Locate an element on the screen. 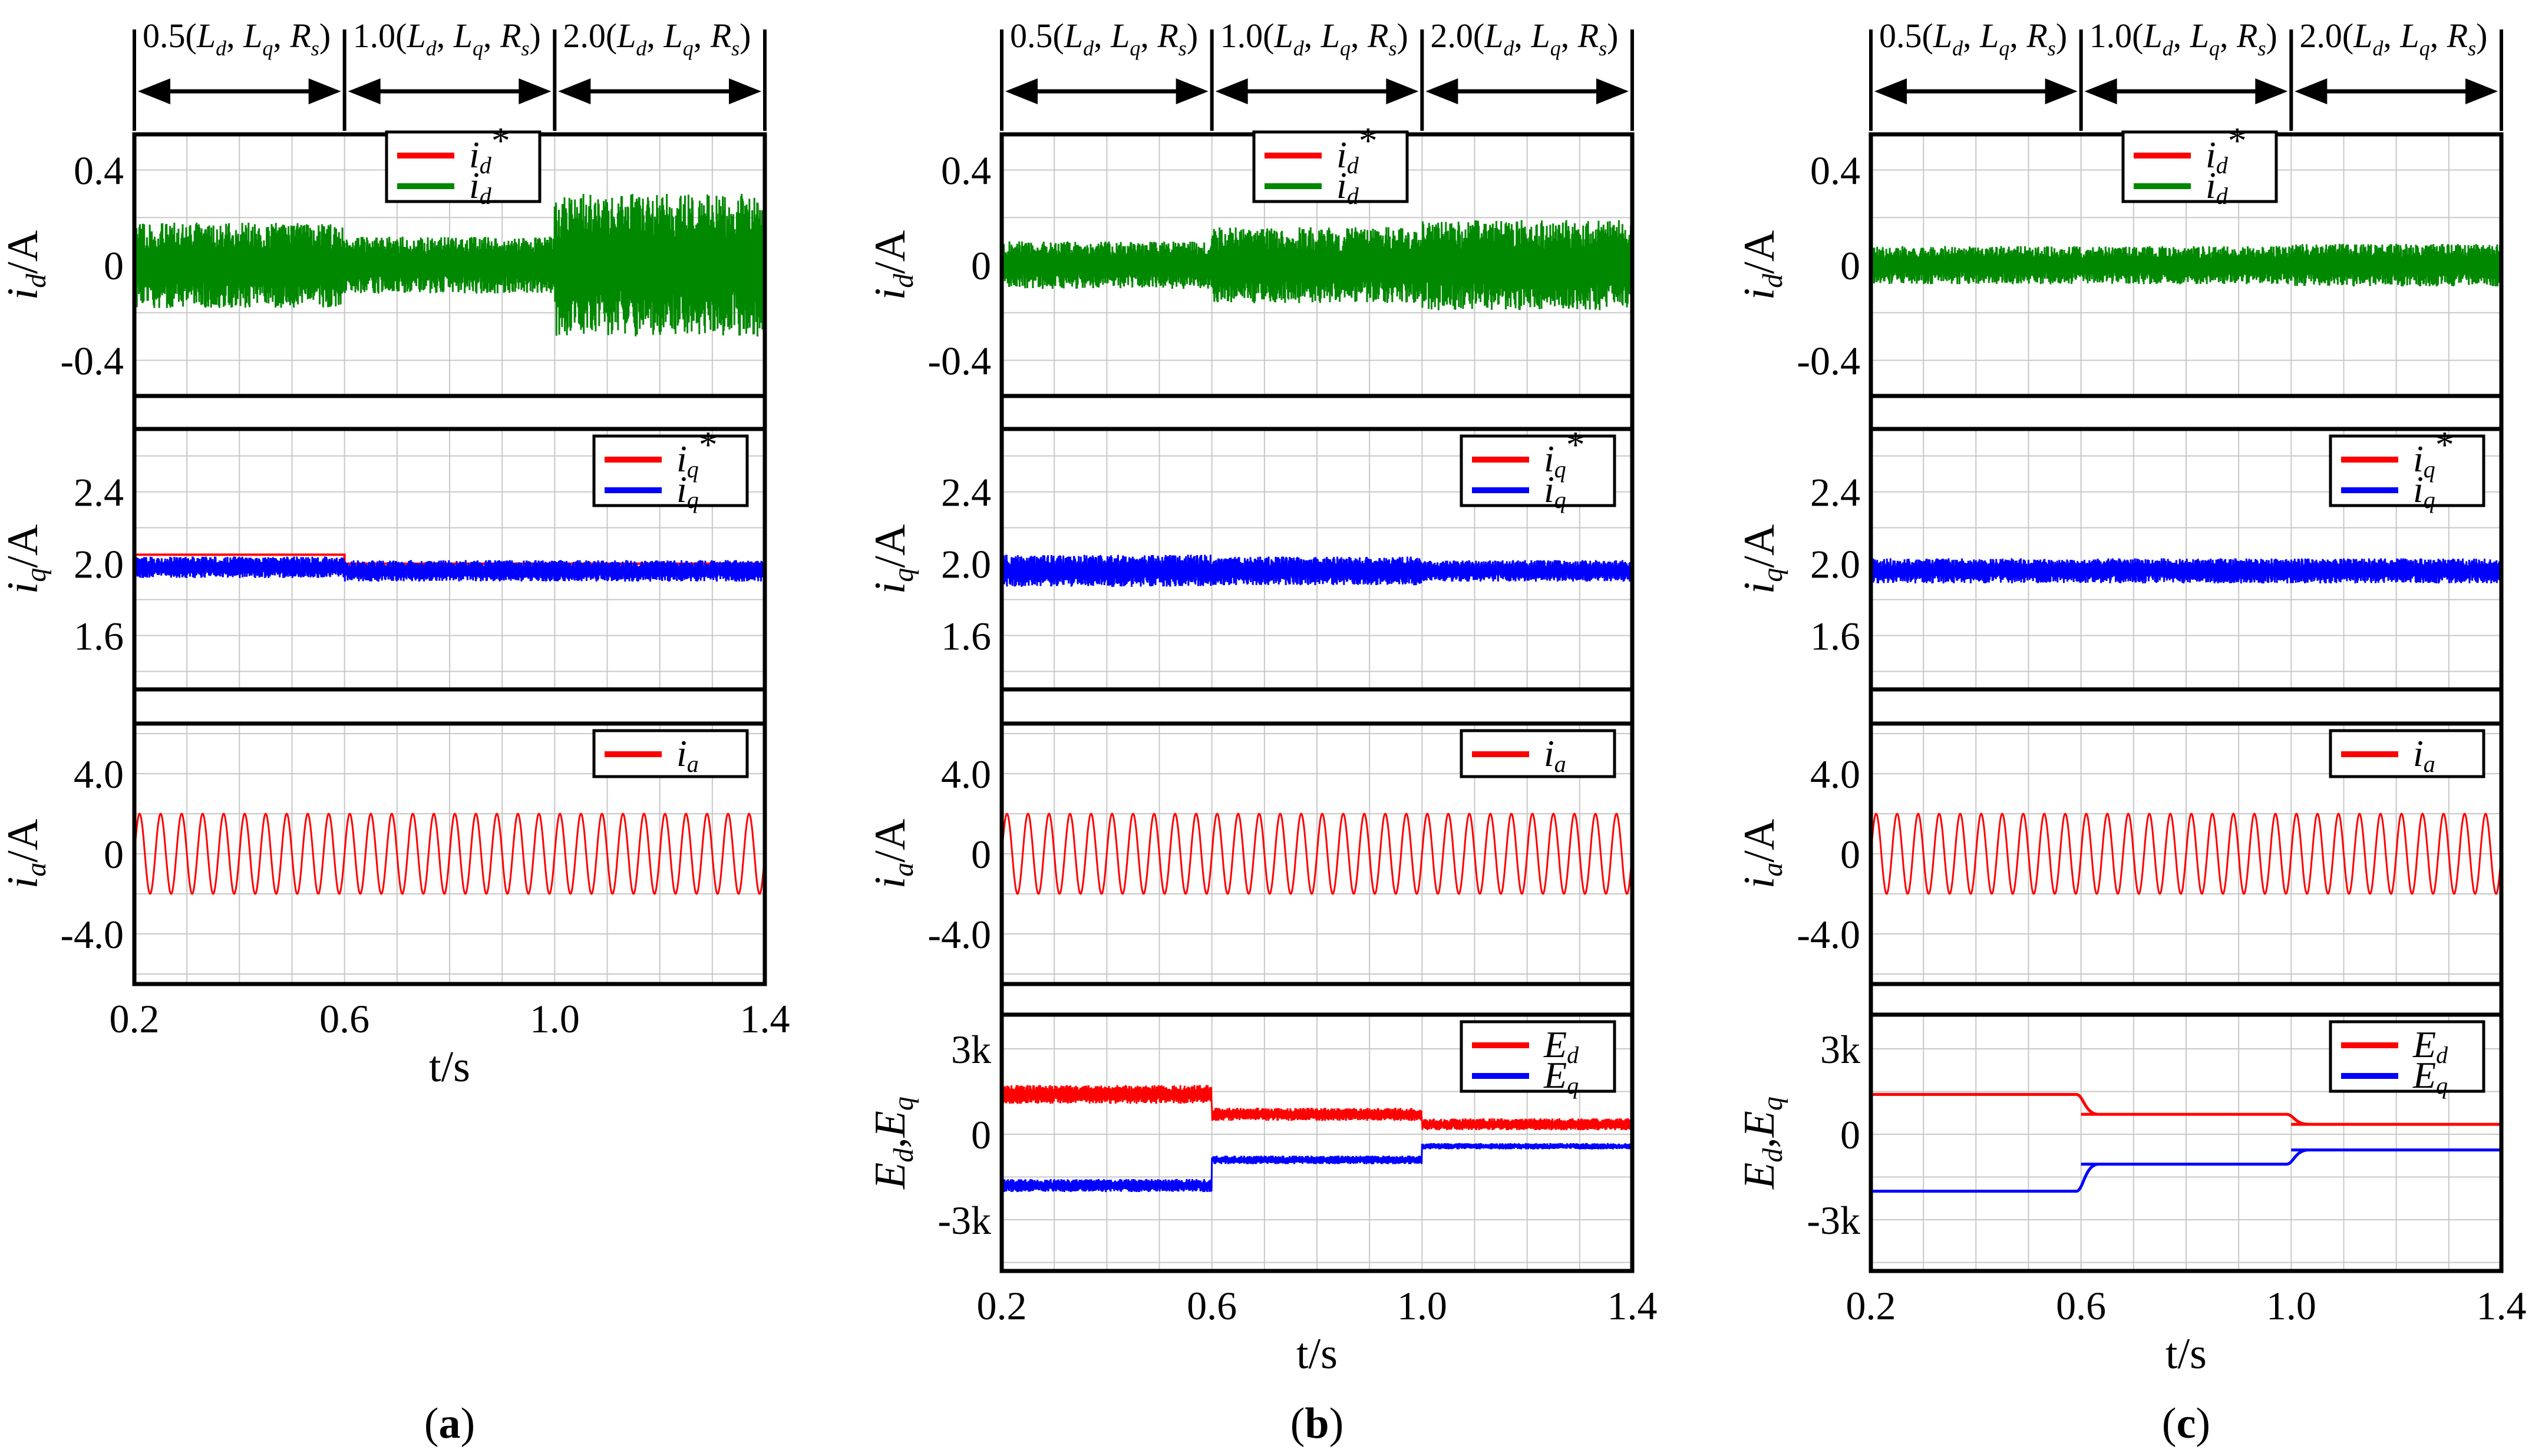 This screenshot has height=1456, width=2532. separator-bar is located at coordinates (1317, 412).